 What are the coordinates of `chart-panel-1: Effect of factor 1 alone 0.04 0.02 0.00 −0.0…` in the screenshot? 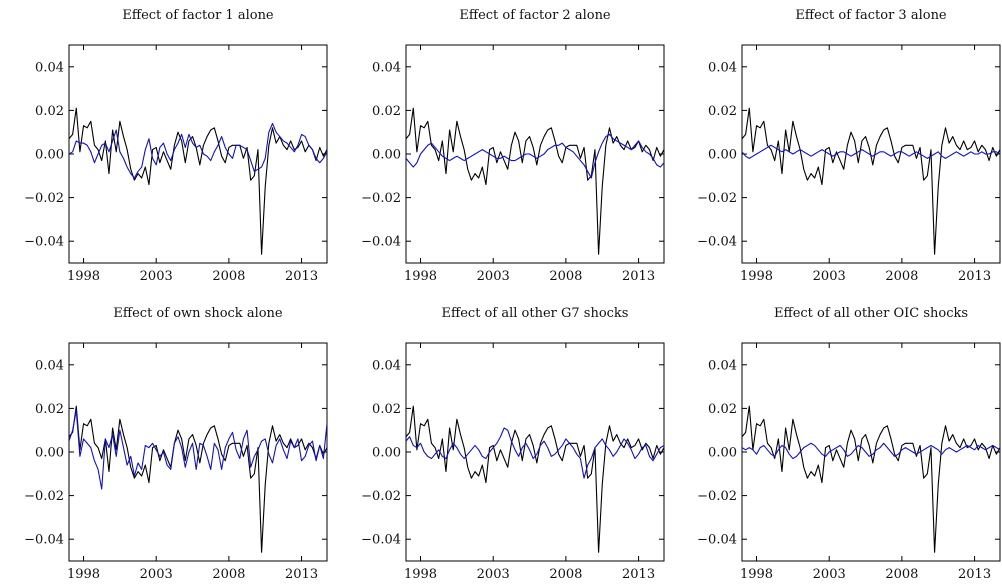 It's located at (176, 146).